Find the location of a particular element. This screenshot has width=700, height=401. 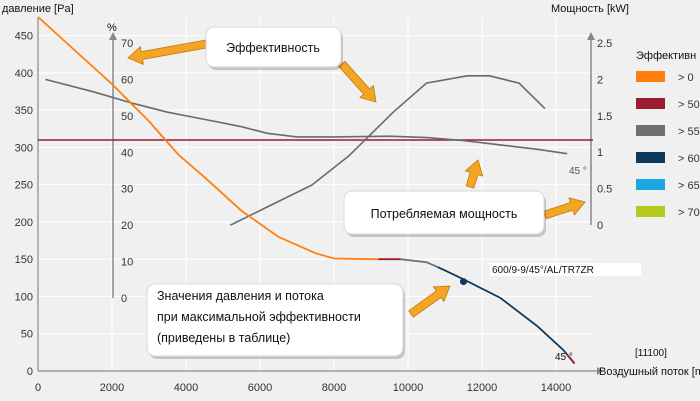

pressure-tick-label: 0 is located at coordinates (30, 372).